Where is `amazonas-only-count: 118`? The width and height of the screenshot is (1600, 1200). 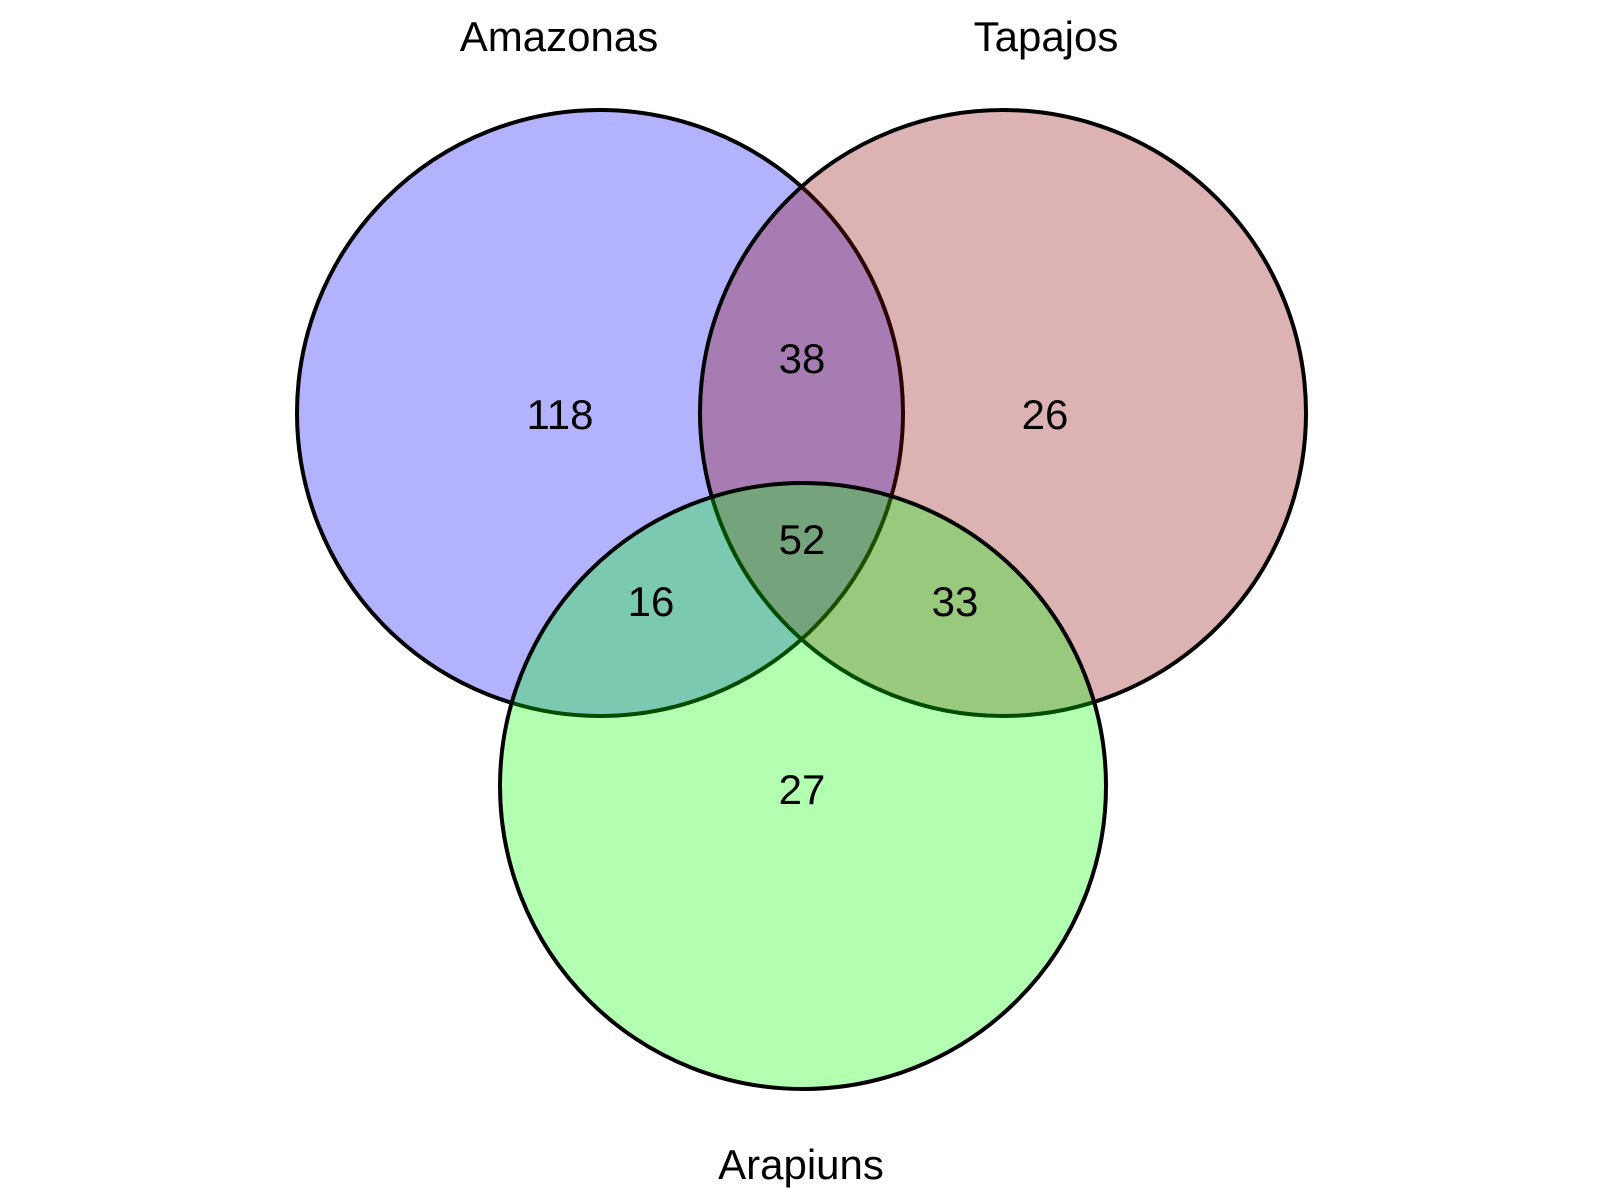
amazonas-only-count: 118 is located at coordinates (560, 414).